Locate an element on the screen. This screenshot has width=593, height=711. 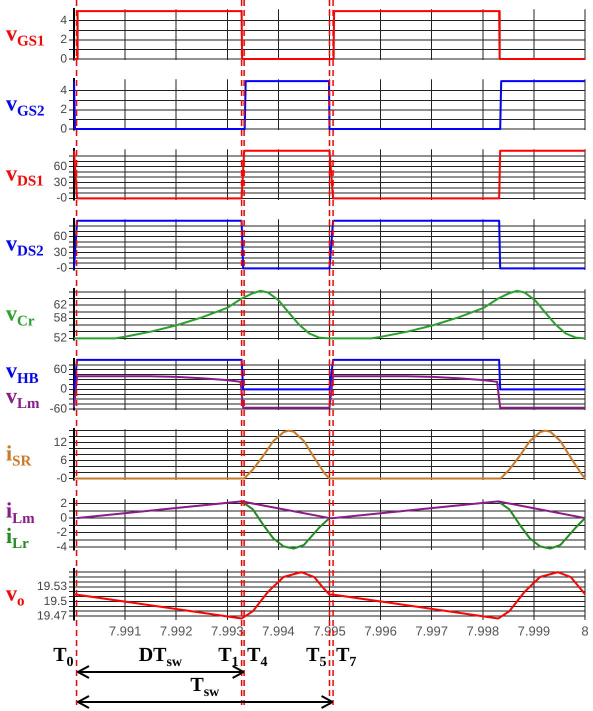
y-tick-label: 19.47 is located at coordinates (52, 615).